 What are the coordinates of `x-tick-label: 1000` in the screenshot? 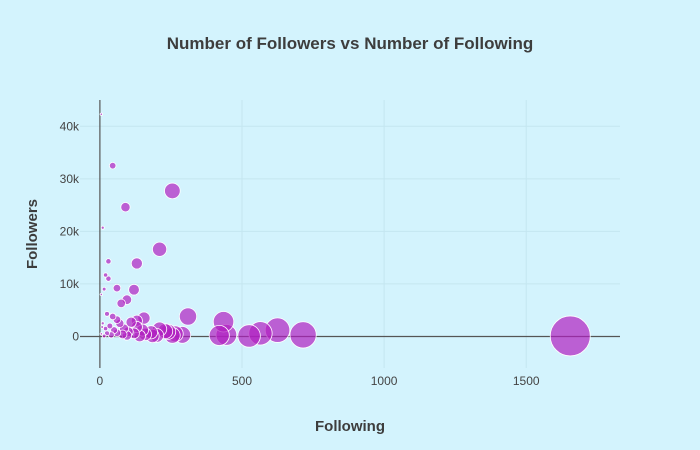 It's located at (384, 381).